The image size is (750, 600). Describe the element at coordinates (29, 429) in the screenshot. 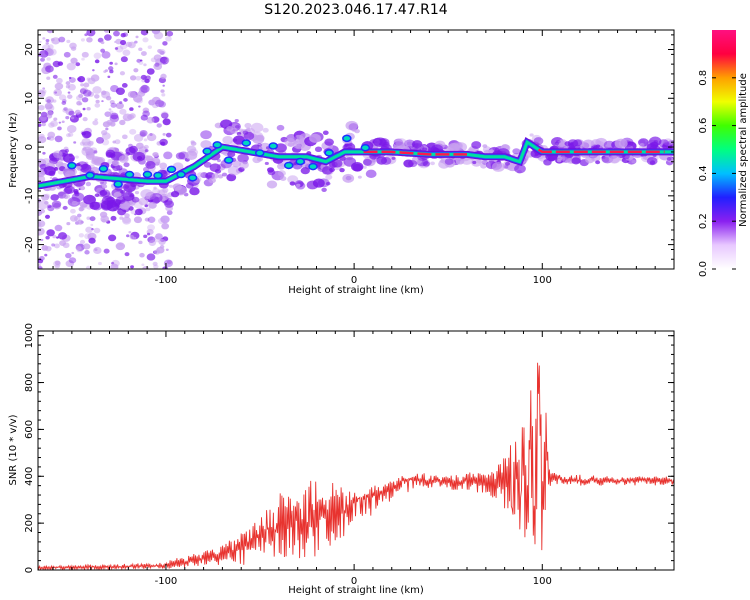

I see `y-tick-label: 600` at that location.